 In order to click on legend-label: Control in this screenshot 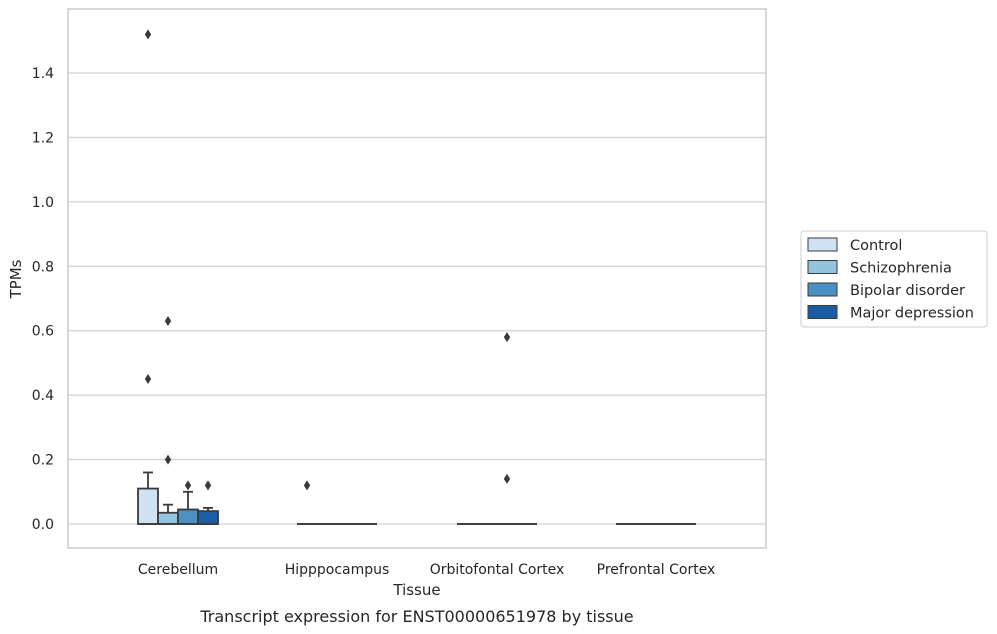, I will do `click(876, 246)`.